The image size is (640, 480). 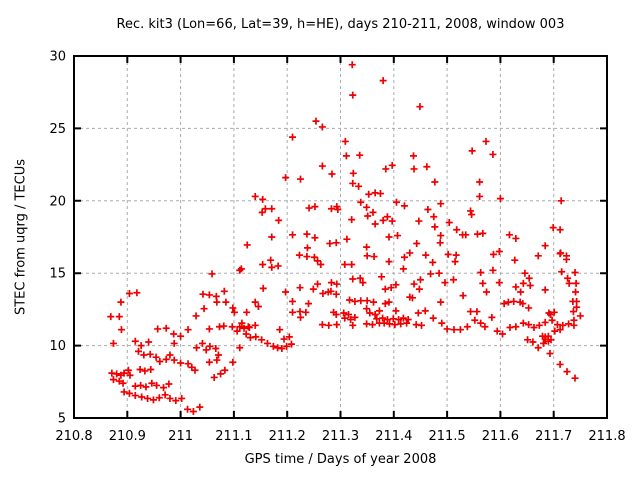 I want to click on y-tick-label: 5, so click(x=62, y=419).